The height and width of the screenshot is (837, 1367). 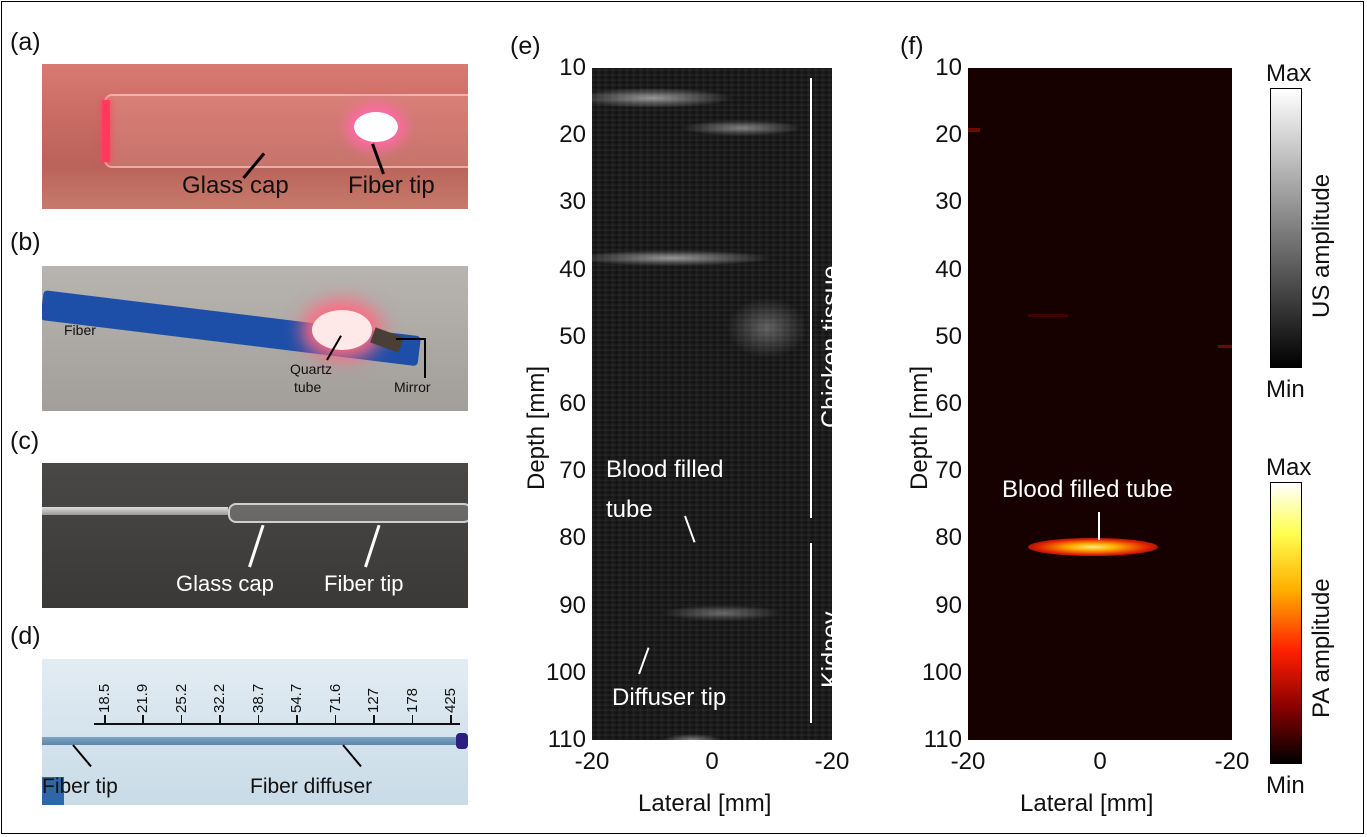 What do you see at coordinates (412, 700) in the screenshot?
I see `ruler-value: 178` at bounding box center [412, 700].